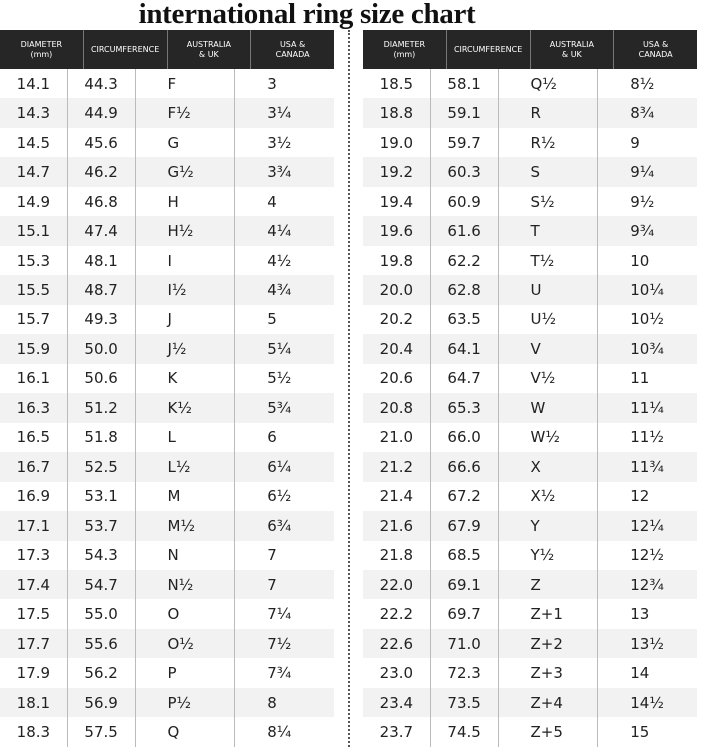  I want to click on table-cell: 9½, so click(642, 201).